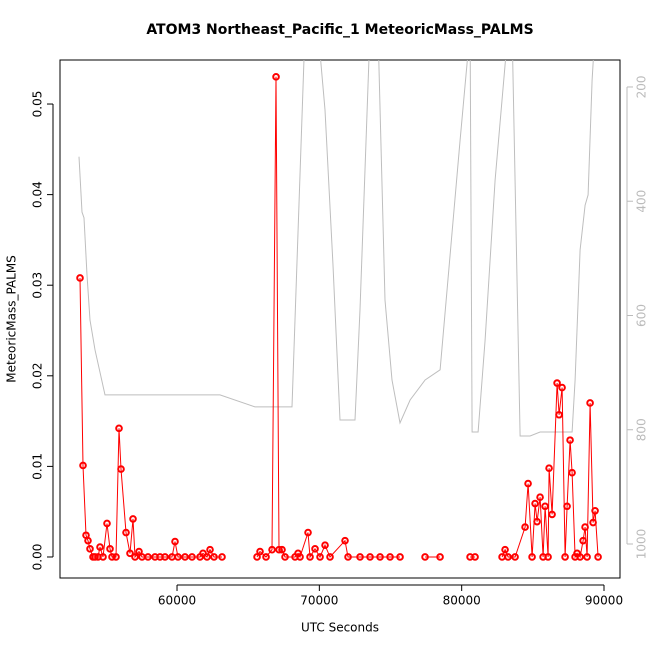 The height and width of the screenshot is (650, 650). I want to click on y-tick-label: 0.02, so click(38, 375).